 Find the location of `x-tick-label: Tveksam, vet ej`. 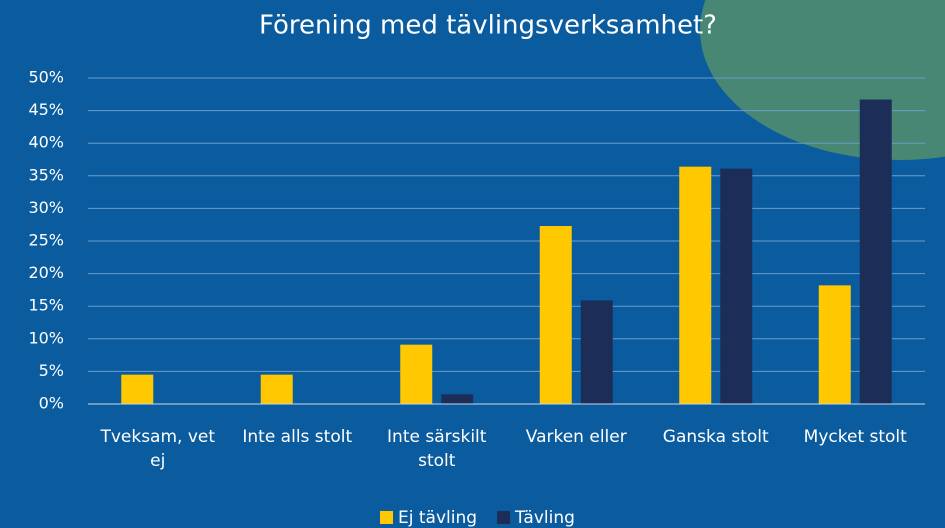

x-tick-label: Tveksam, vet ej is located at coordinates (158, 449).